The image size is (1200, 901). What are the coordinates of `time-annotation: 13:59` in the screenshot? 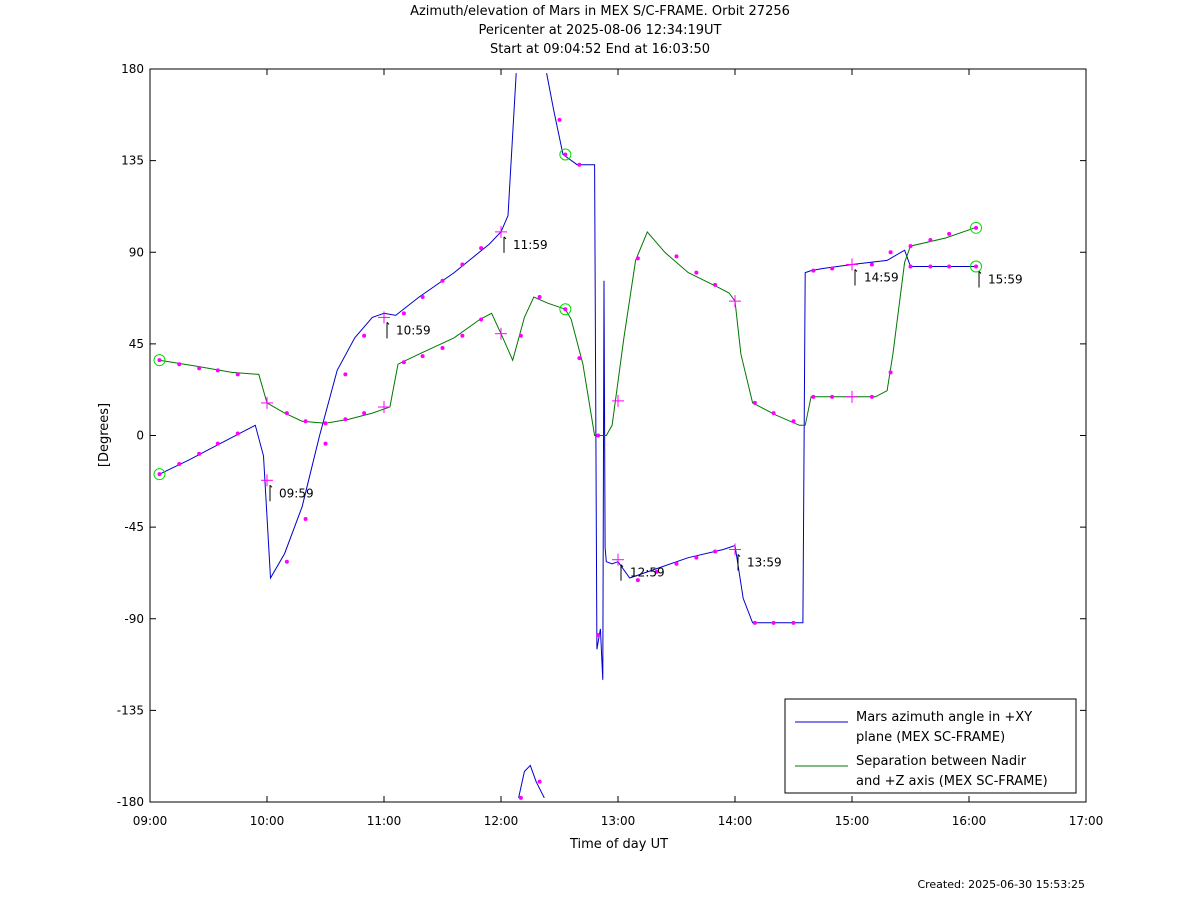 It's located at (759, 562).